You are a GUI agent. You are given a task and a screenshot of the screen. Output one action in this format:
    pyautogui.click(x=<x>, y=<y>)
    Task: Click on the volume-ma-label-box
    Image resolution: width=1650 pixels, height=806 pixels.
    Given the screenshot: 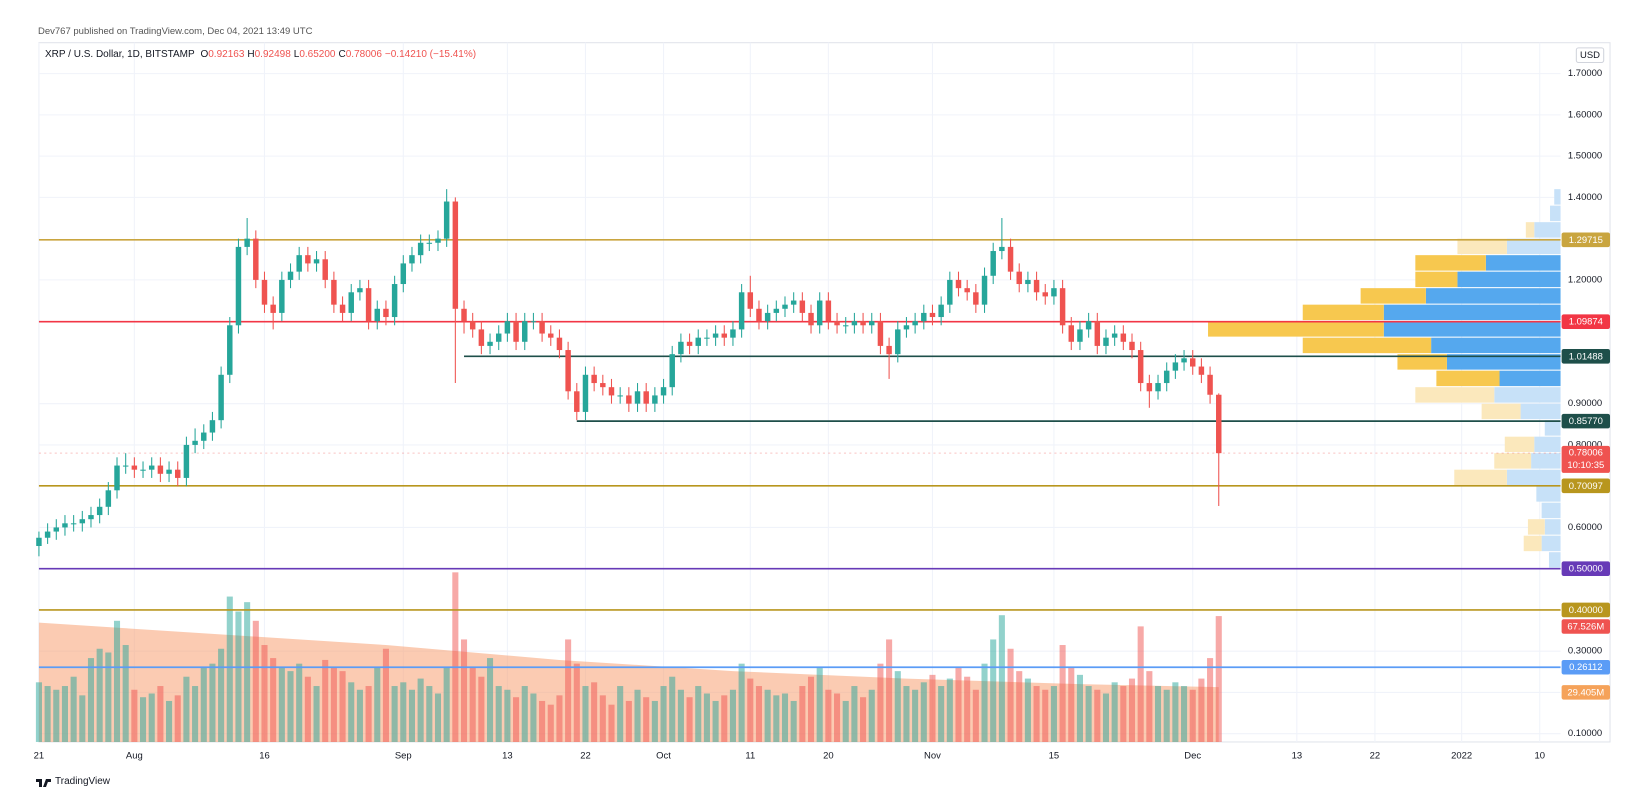 What is the action you would take?
    pyautogui.click(x=1586, y=692)
    